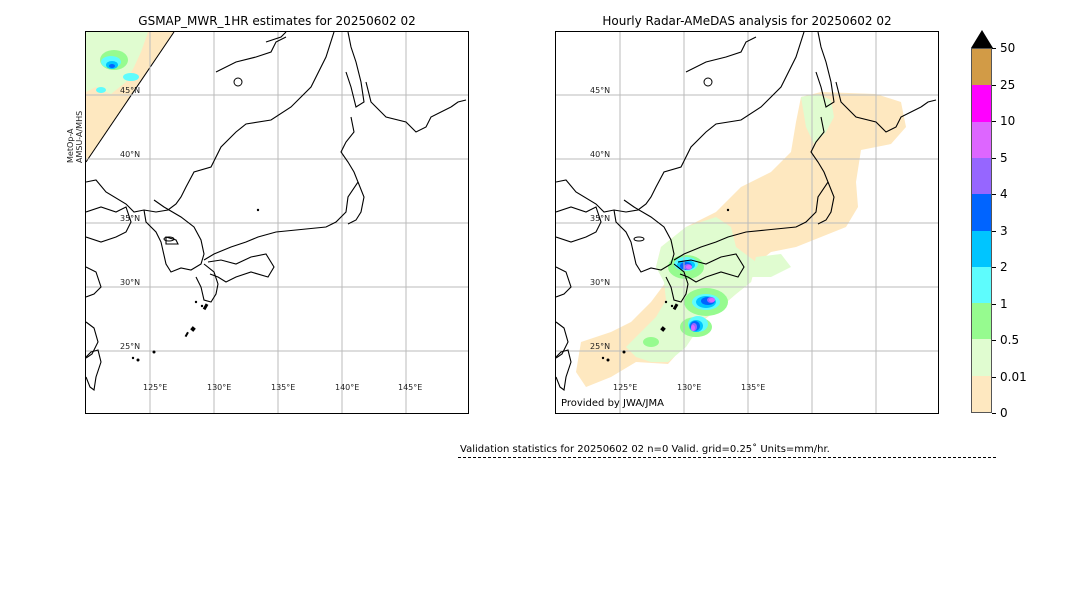 The height and width of the screenshot is (612, 1080). Describe the element at coordinates (753, 387) in the screenshot. I see `right-lon-135: 135°E` at that location.